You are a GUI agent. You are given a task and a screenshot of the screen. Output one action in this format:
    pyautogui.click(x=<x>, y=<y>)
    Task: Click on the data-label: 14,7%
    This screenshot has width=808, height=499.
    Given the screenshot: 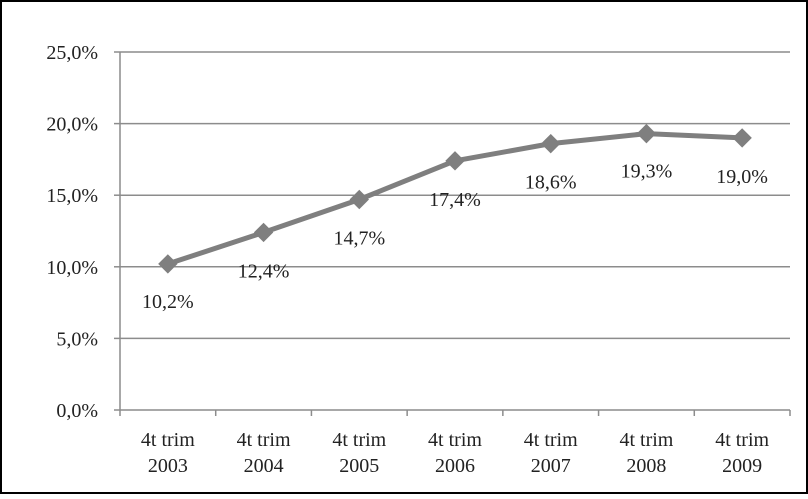 What is the action you would take?
    pyautogui.click(x=359, y=238)
    